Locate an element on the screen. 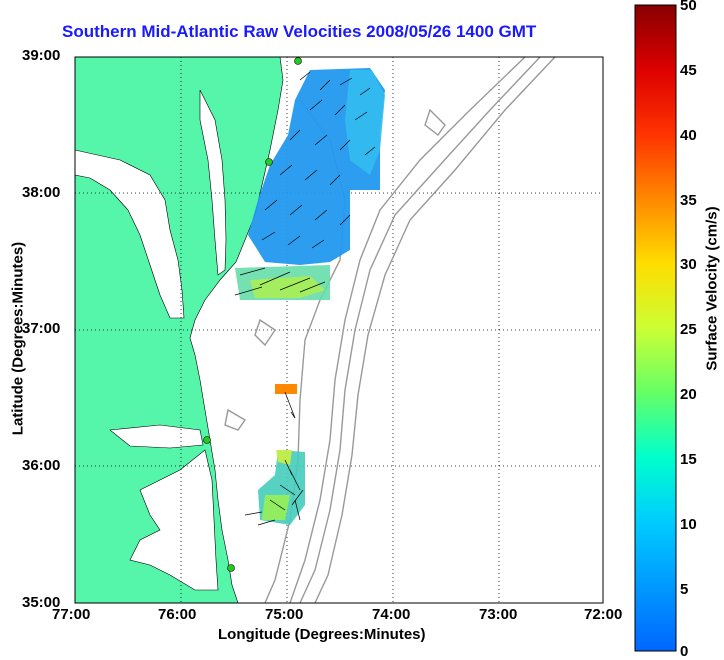 This screenshot has height=660, width=724. albemarle-sound is located at coordinates (156, 436).